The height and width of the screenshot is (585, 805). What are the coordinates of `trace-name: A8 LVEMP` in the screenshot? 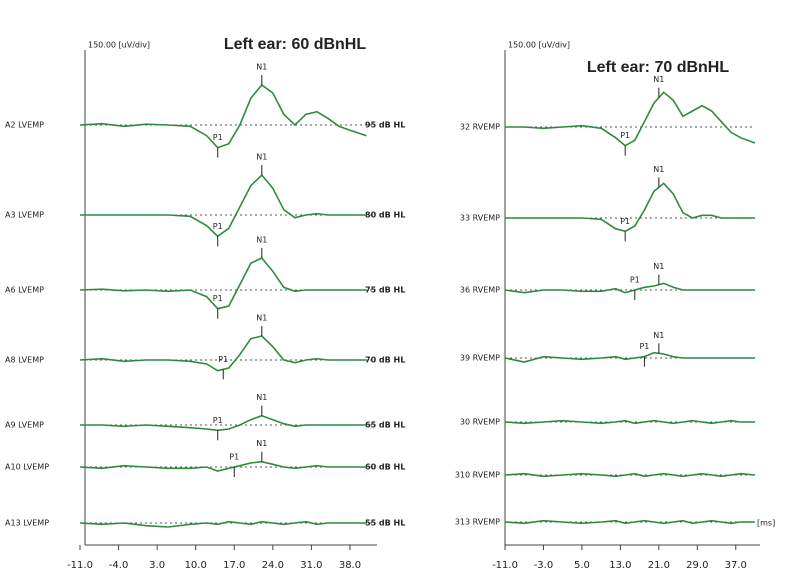 It's located at (24, 360).